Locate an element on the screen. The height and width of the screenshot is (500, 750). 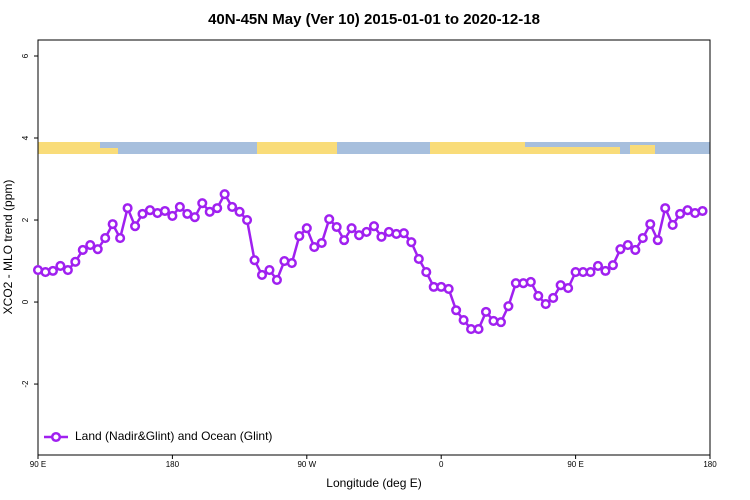
y-axis-label: XCO2 - MLO trend (ppm) is located at coordinates (8, 247).